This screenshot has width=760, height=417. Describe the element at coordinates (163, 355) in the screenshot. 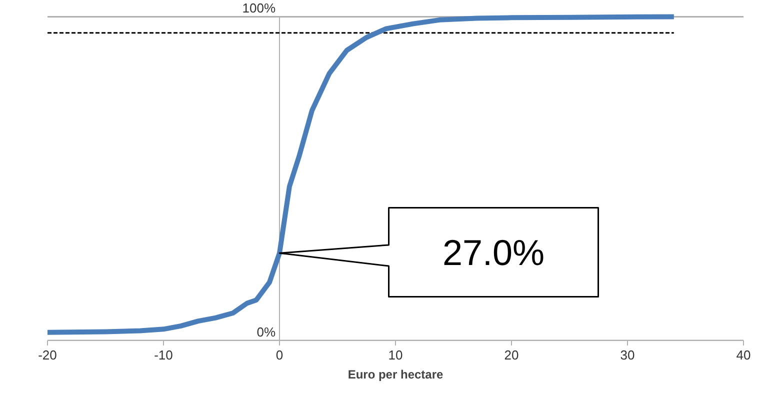

I see `x-tick-label: -10` at that location.